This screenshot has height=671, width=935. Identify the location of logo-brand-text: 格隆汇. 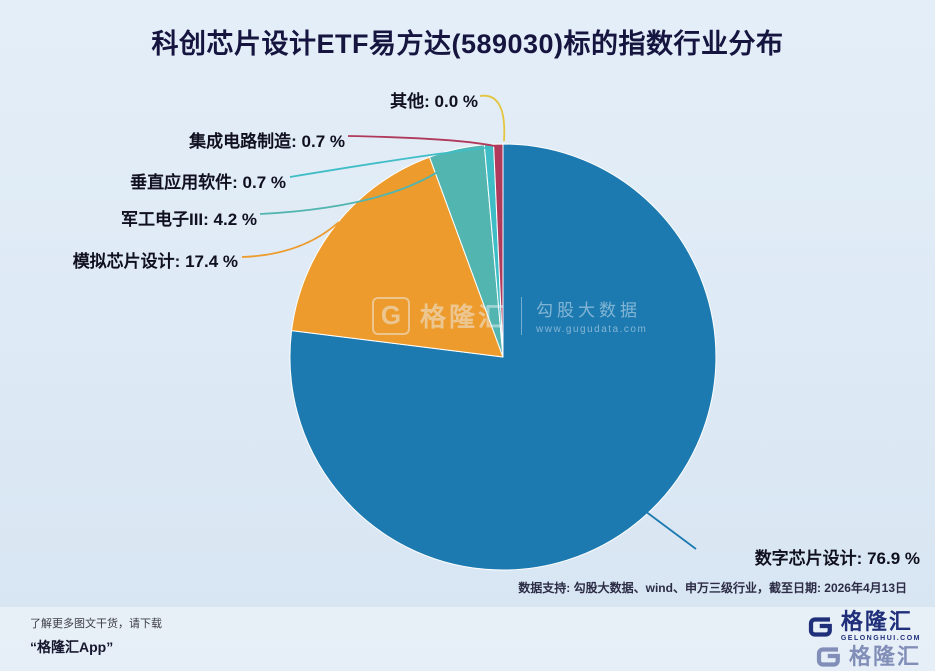
(876, 621).